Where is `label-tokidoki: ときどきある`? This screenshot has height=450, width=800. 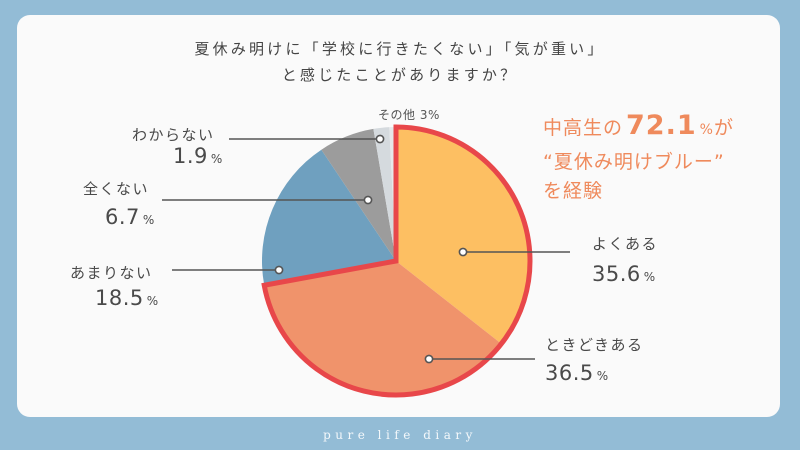 label-tokidoki: ときどきある is located at coordinates (594, 345).